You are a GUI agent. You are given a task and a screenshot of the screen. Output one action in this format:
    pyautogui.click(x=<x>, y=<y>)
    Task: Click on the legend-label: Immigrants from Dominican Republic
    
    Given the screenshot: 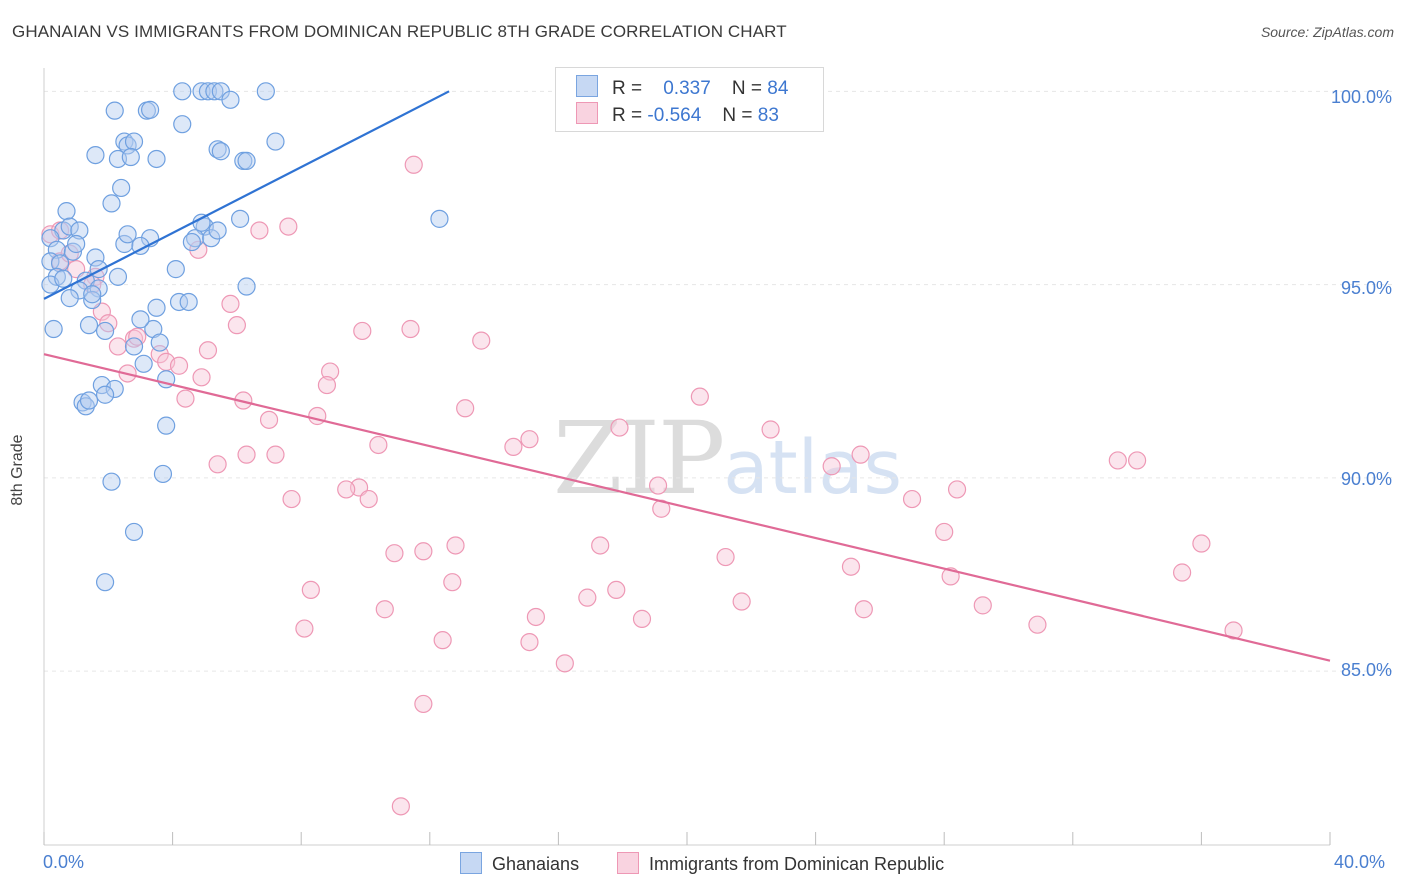 What is the action you would take?
    pyautogui.click(x=797, y=864)
    